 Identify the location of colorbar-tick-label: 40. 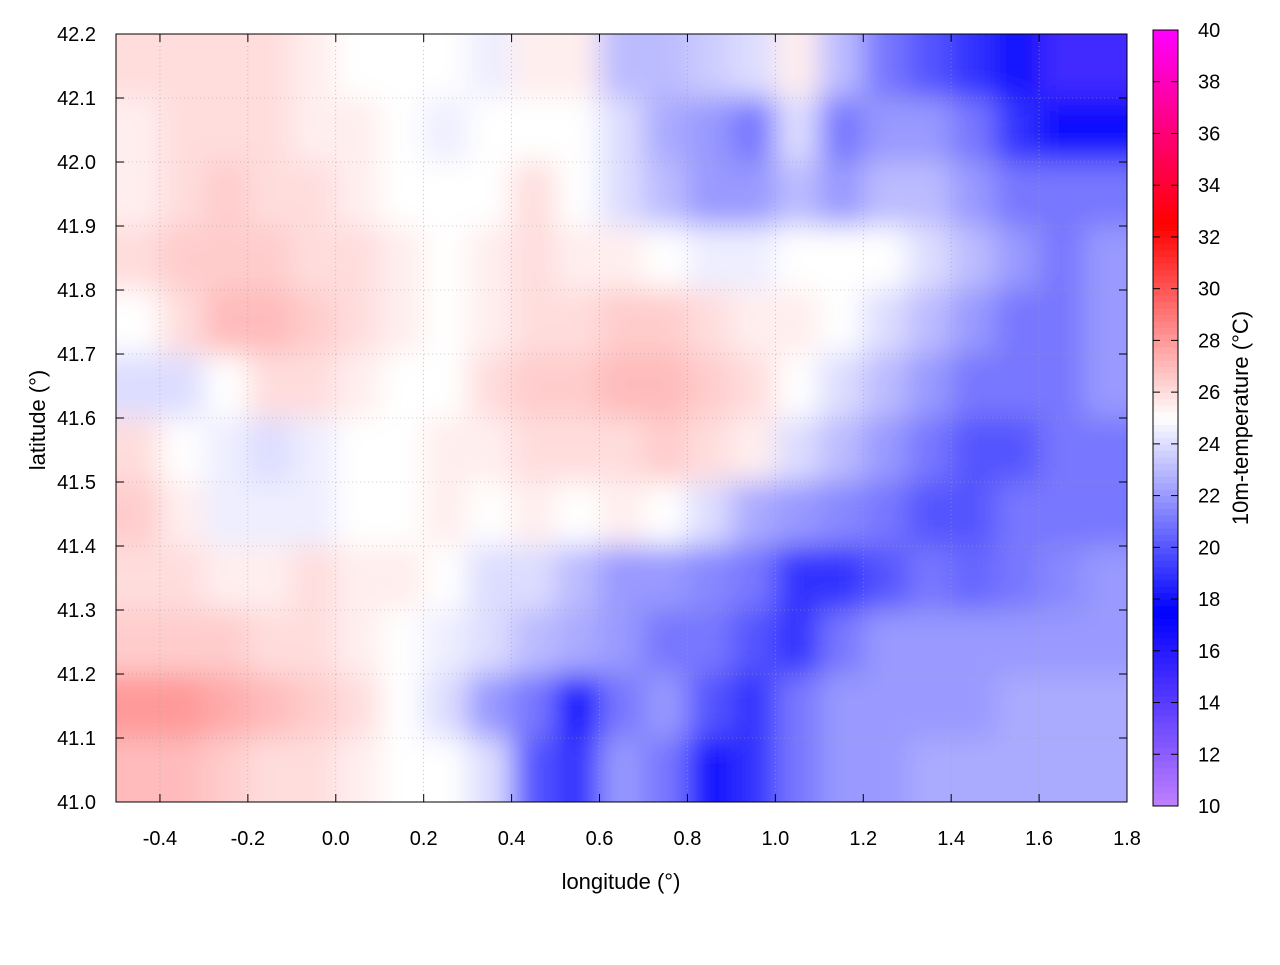
(1209, 31).